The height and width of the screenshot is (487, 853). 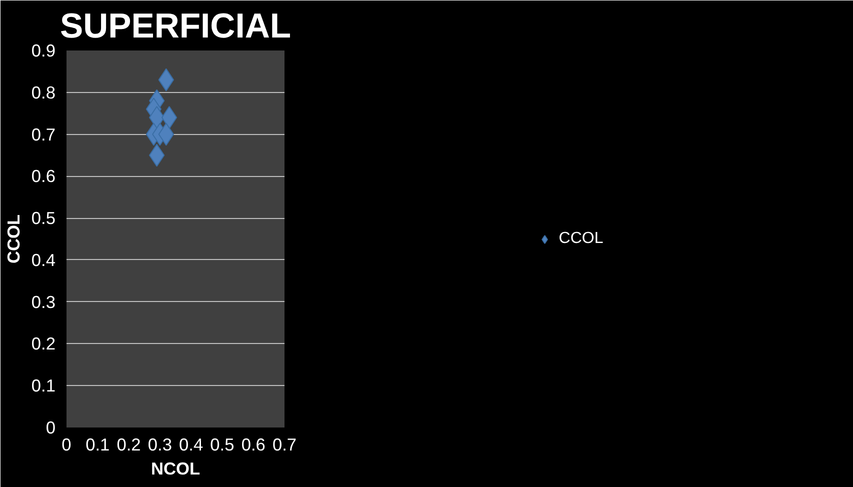 I want to click on x-tick-label: 0.6, so click(x=253, y=444).